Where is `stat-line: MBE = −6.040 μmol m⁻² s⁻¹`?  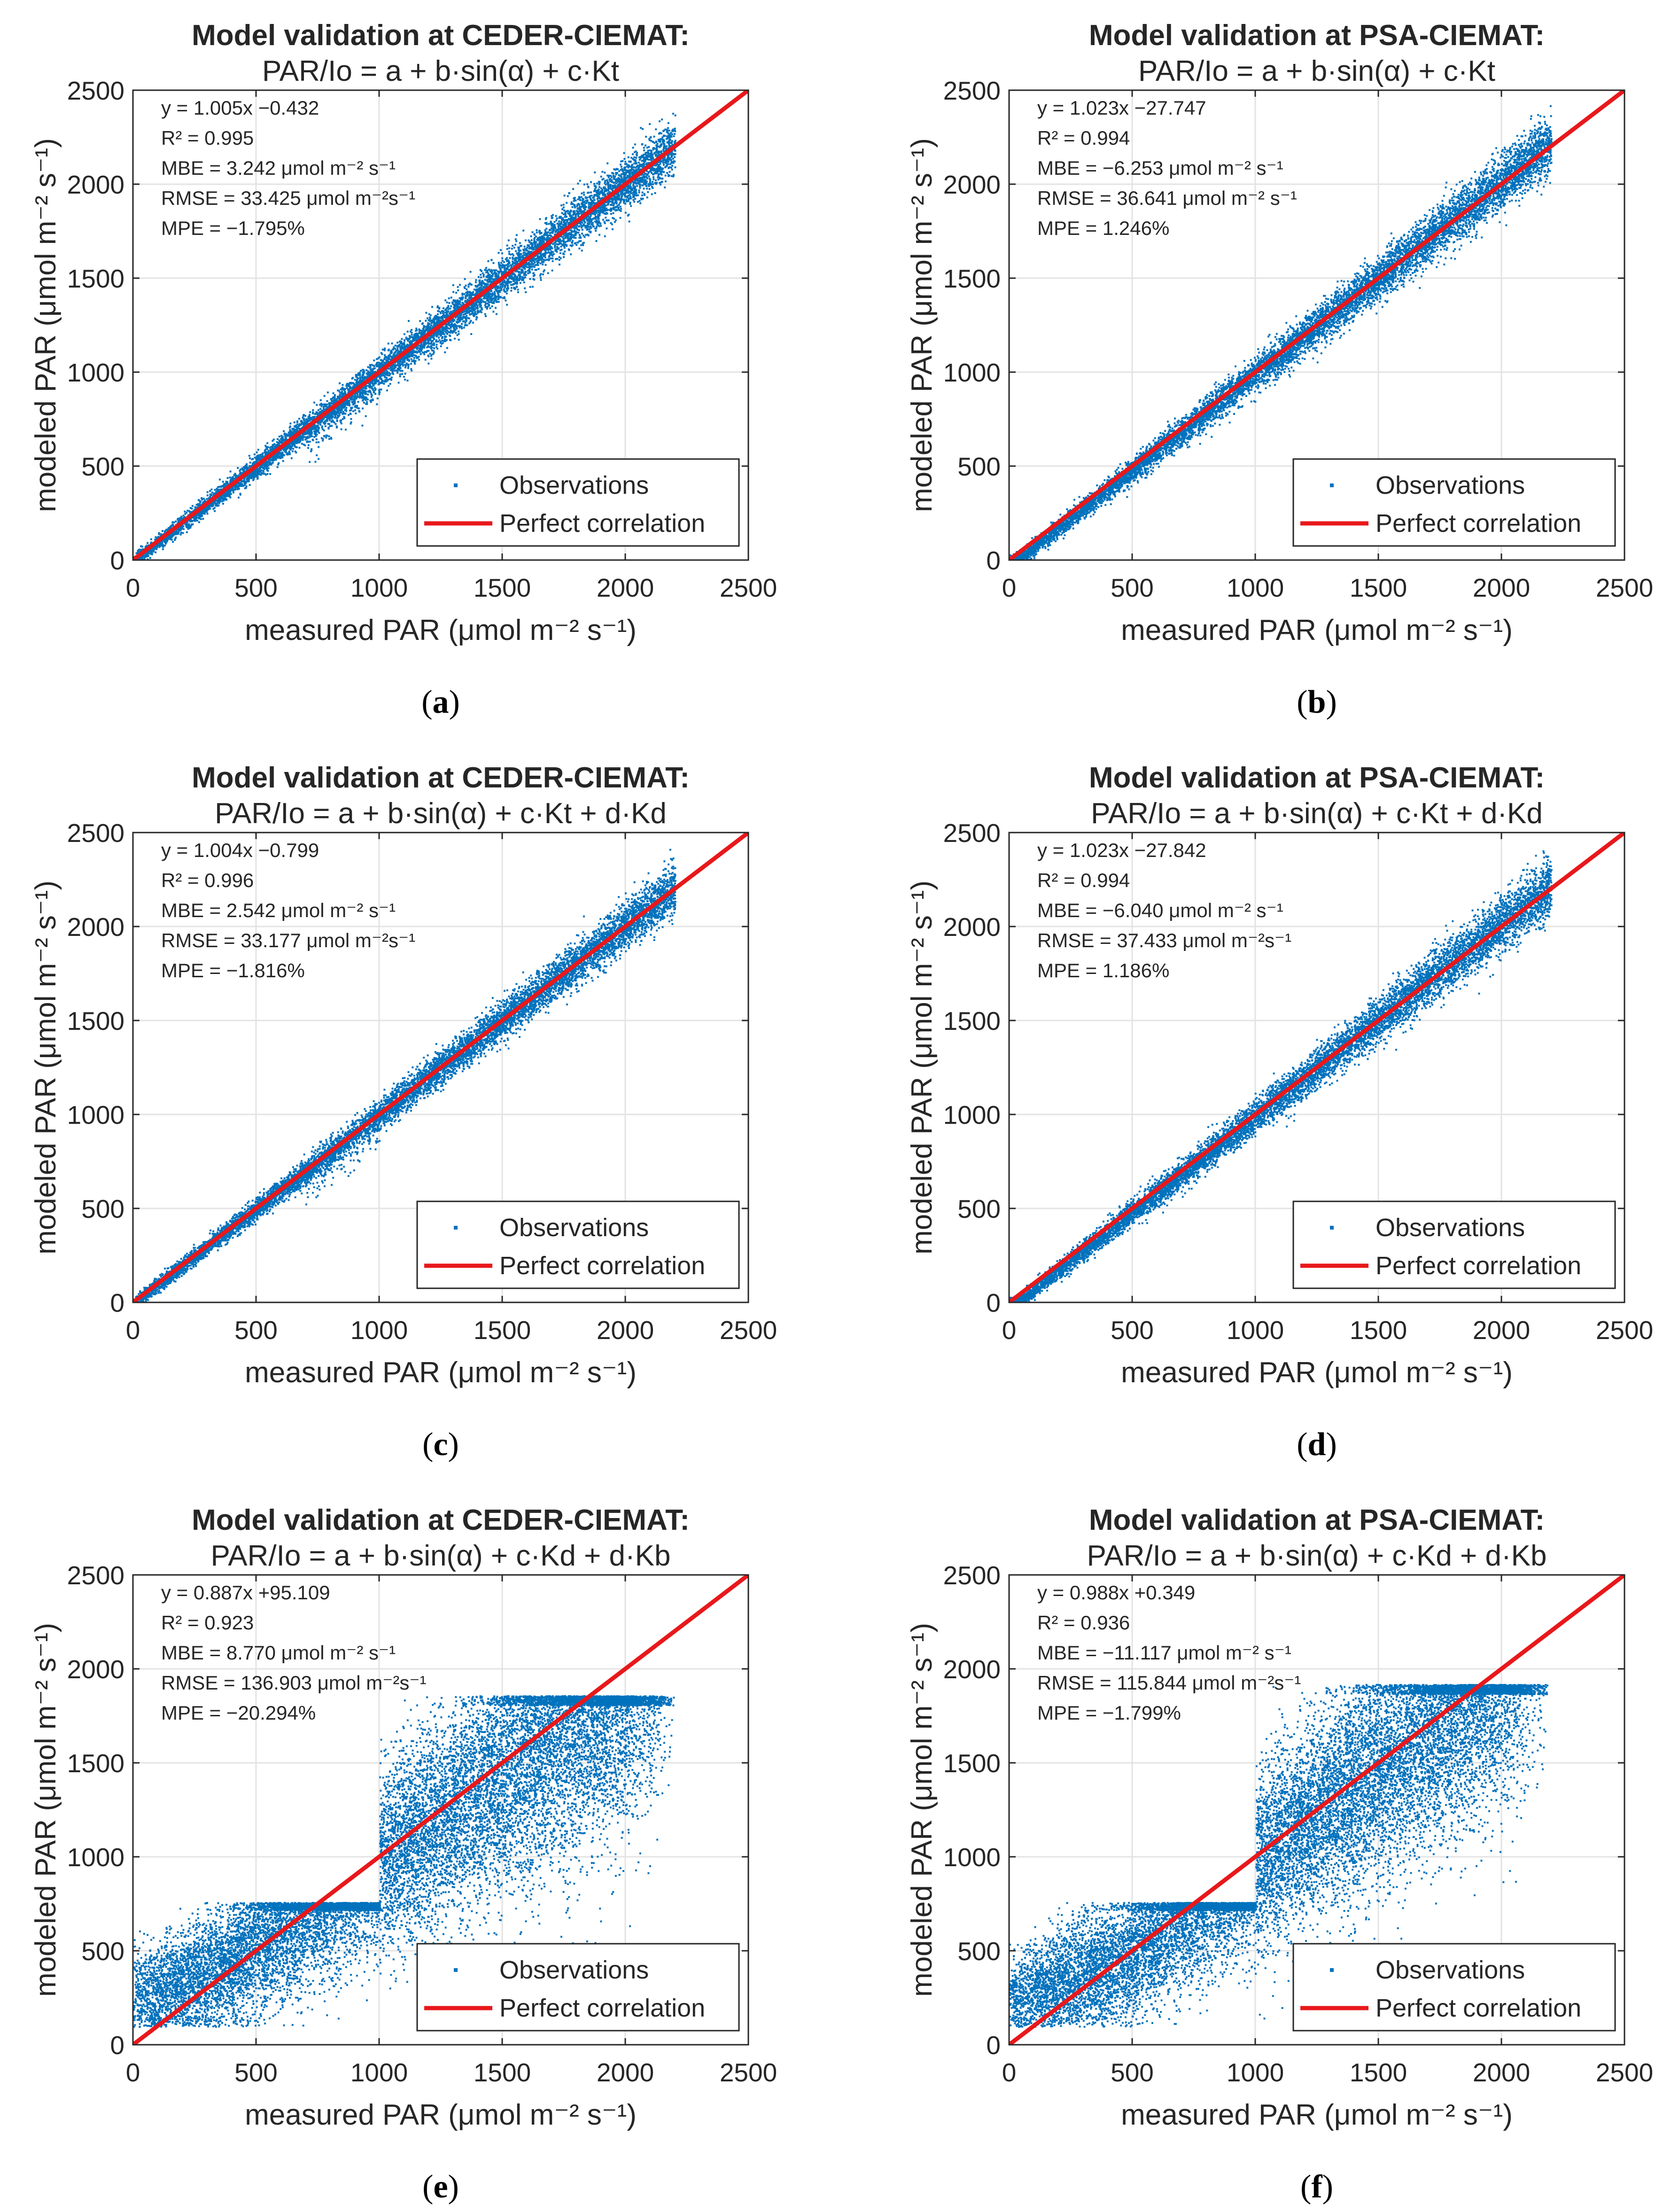
stat-line: MBE = −6.040 μmol m⁻² s⁻¹ is located at coordinates (1160, 910).